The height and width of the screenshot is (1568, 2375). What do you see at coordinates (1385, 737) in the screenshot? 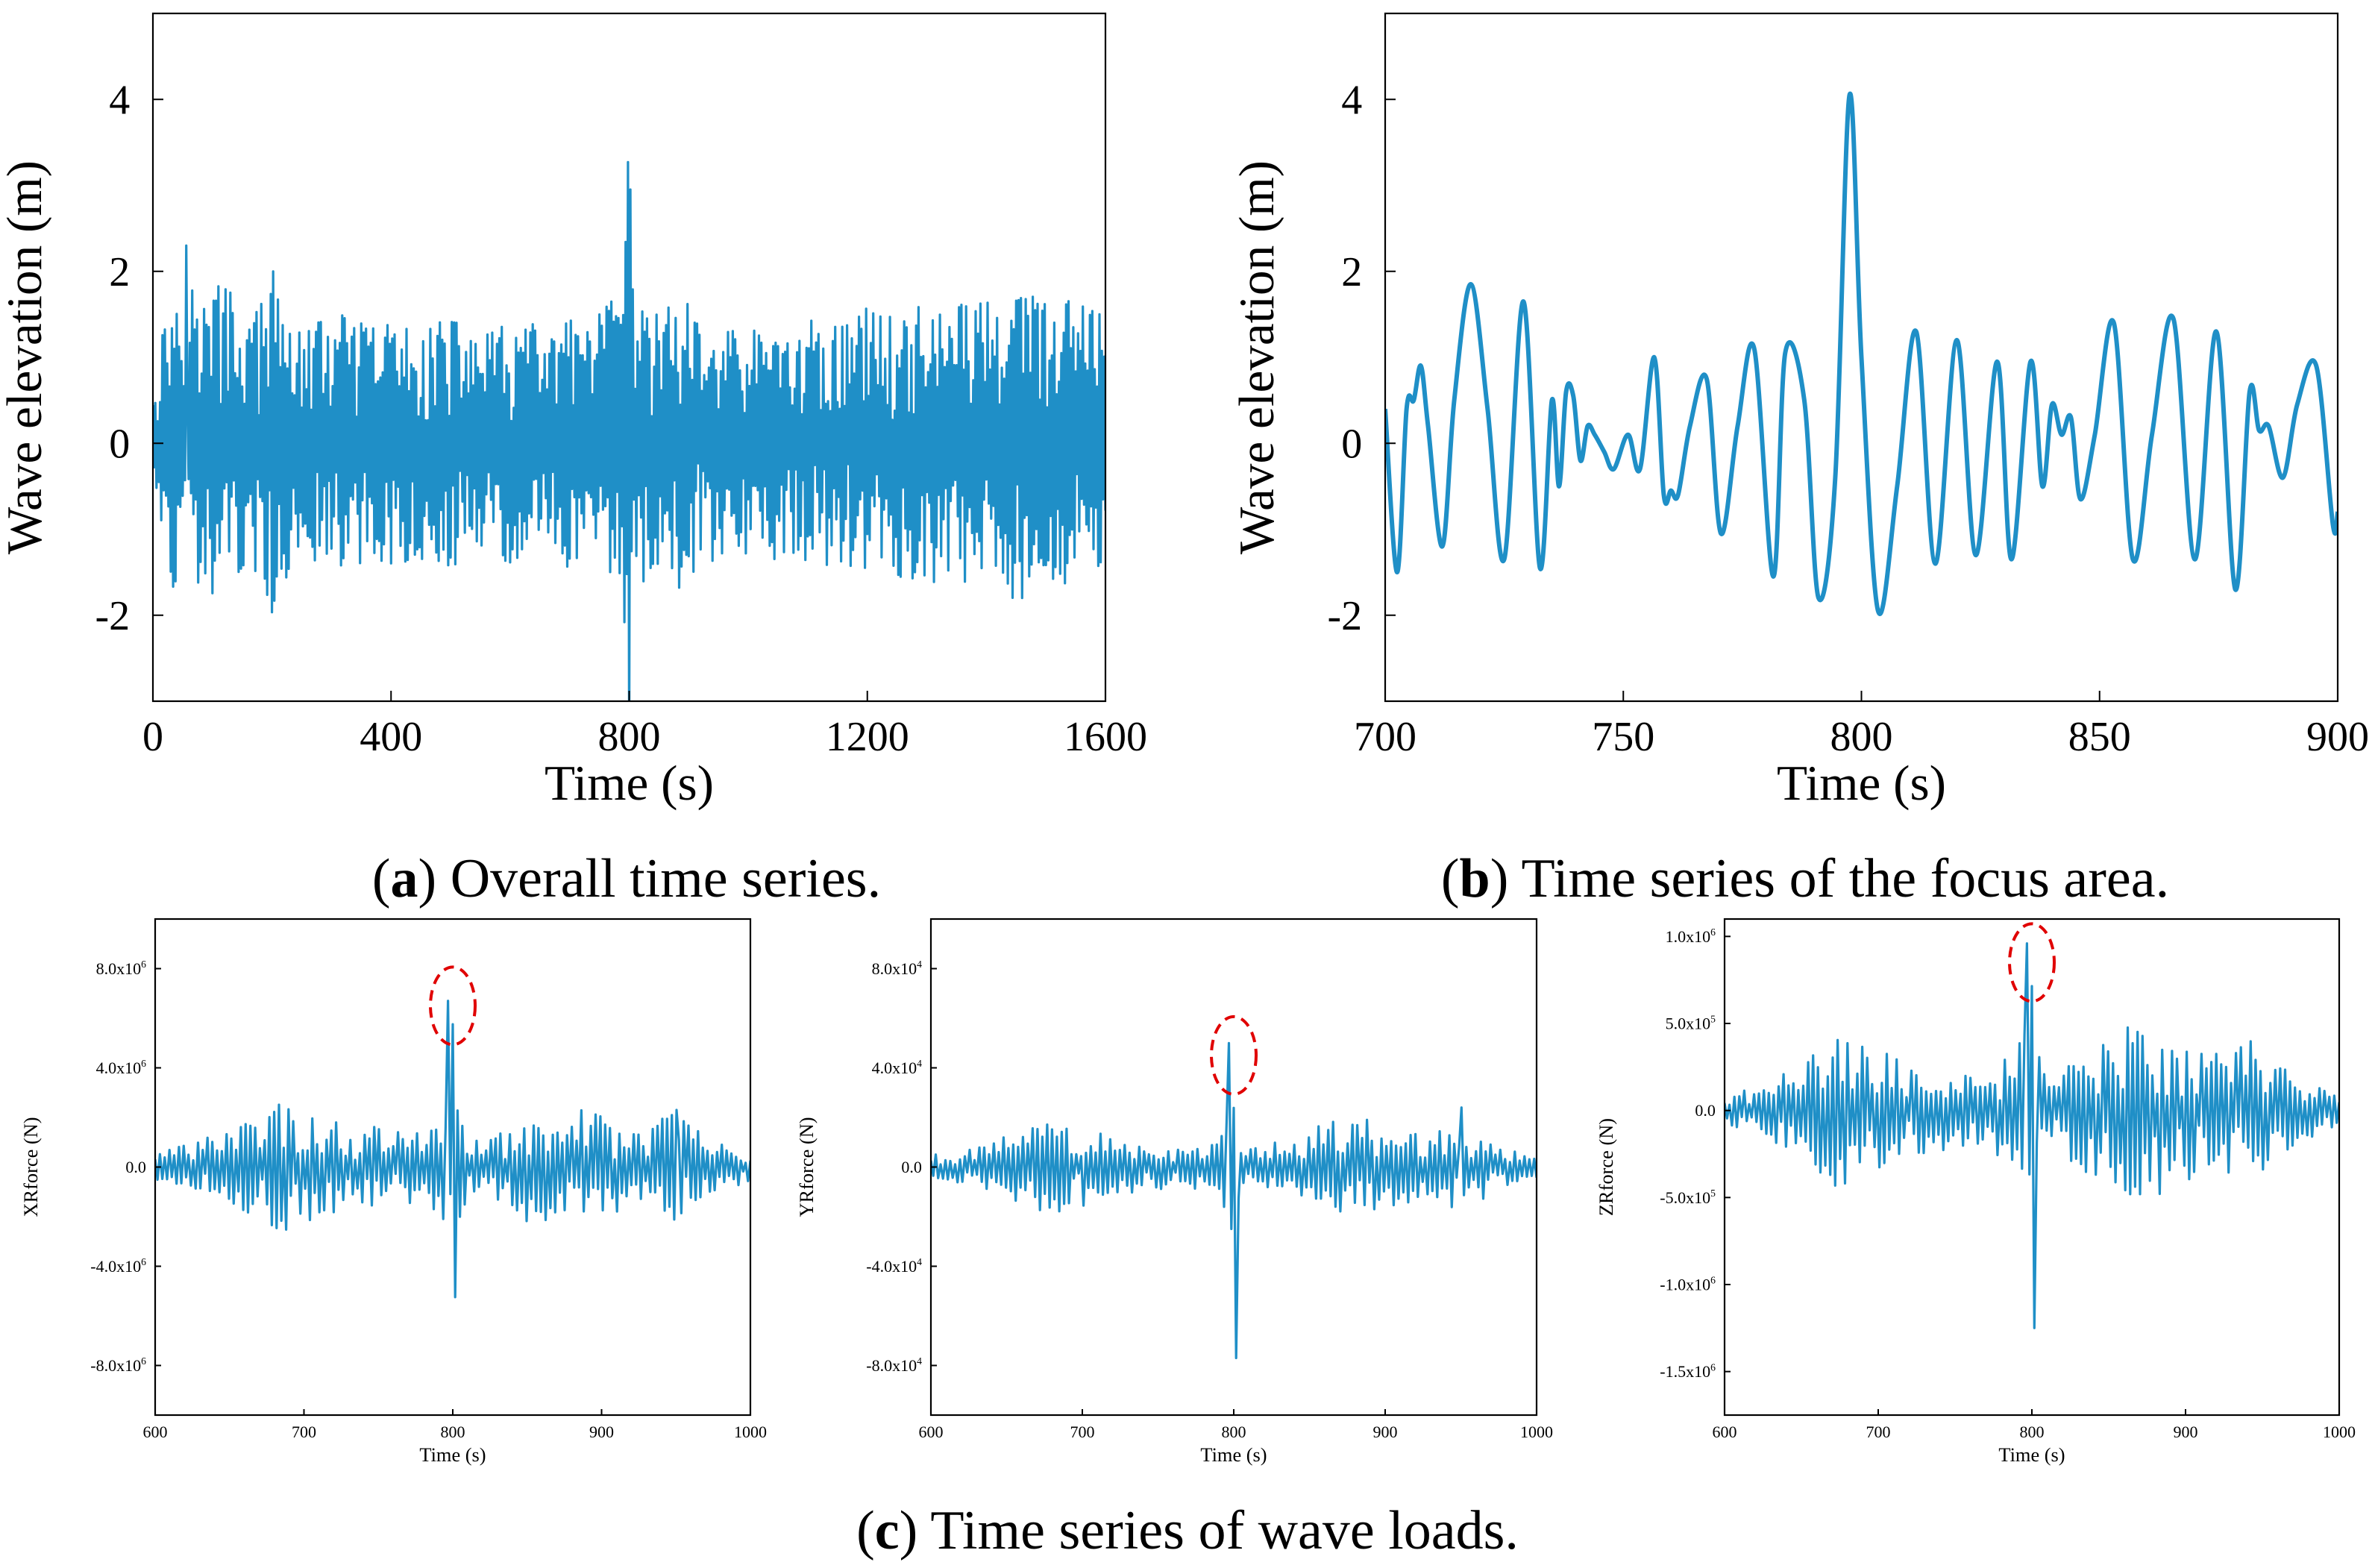
I see `x-tick-label-b: 700` at bounding box center [1385, 737].